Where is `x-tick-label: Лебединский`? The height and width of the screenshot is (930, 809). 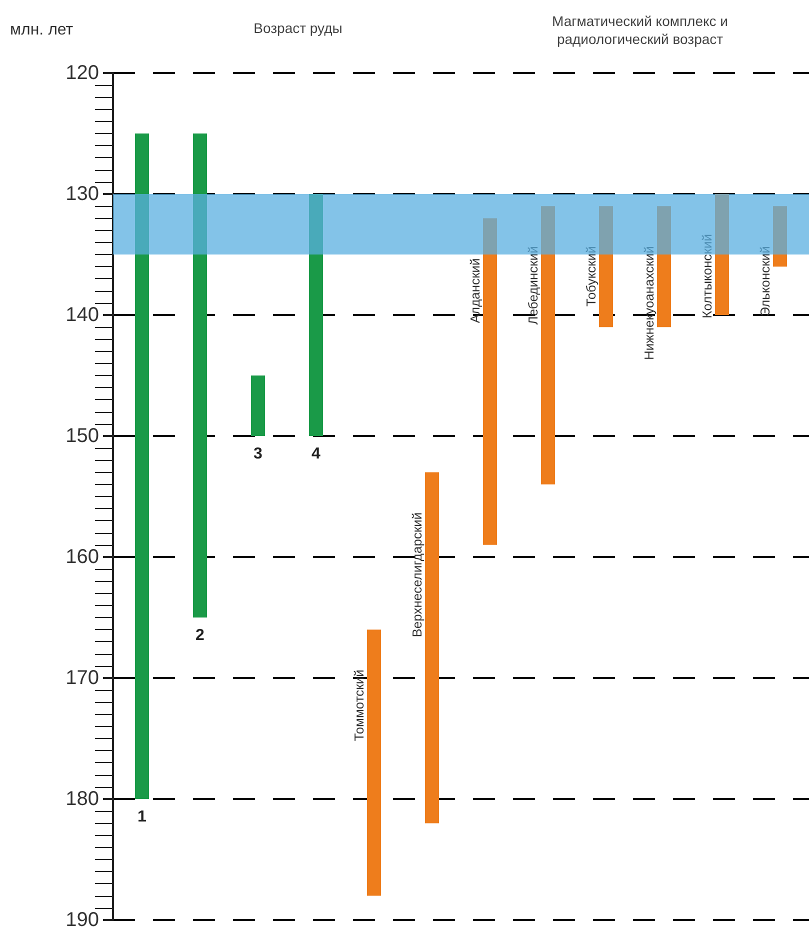
x-tick-label: Лебединский is located at coordinates (533, 285).